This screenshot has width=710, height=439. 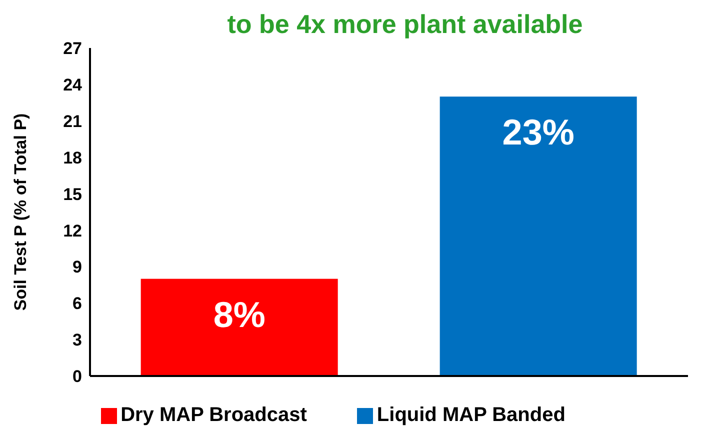 I want to click on y-tick-label: 9, so click(x=77, y=267).